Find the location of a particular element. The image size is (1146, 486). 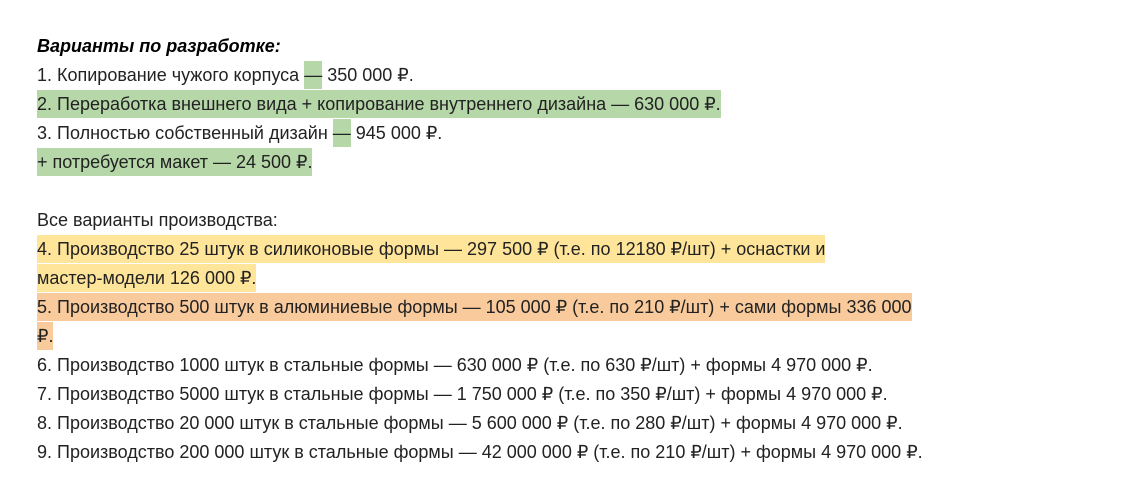

prod-option-5-line2: ₽. is located at coordinates (45, 336).